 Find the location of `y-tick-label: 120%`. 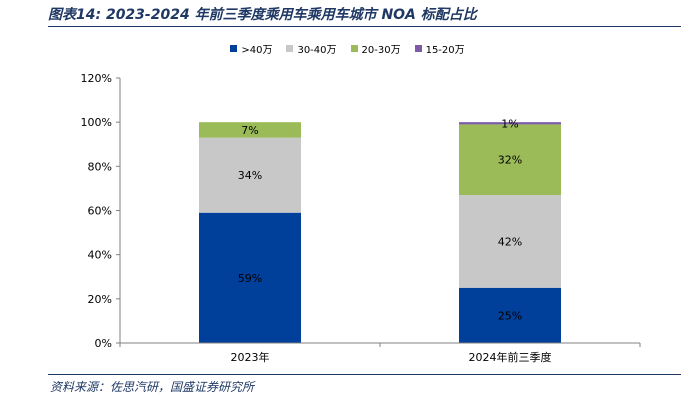

y-tick-label: 120% is located at coordinates (96, 78).